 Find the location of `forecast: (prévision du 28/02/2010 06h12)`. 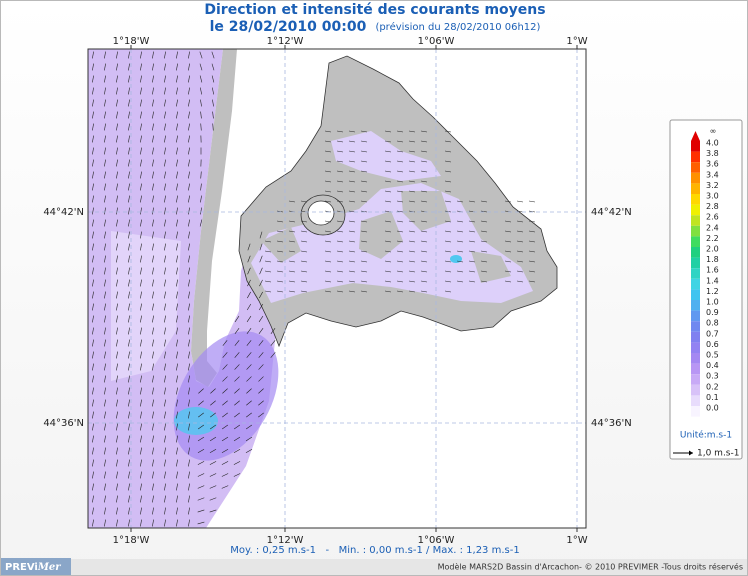

forecast: (prévision du 28/02/2010 06h12) is located at coordinates (457, 27).